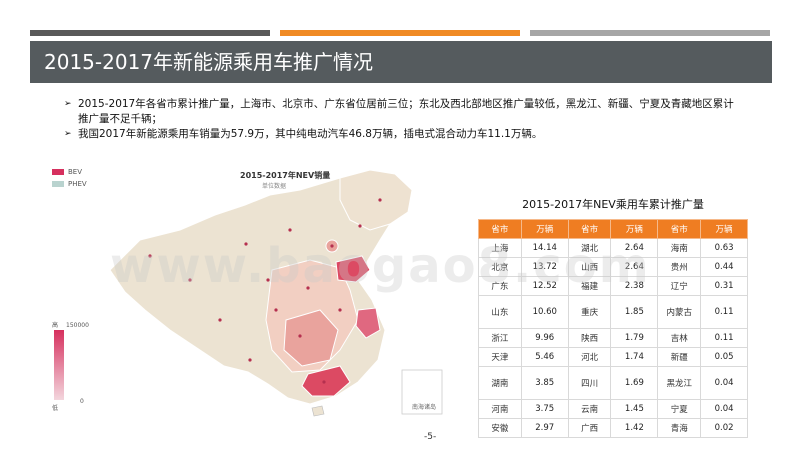  Describe the element at coordinates (589, 312) in the screenshot. I see `table-cell-province: 重庆` at that location.